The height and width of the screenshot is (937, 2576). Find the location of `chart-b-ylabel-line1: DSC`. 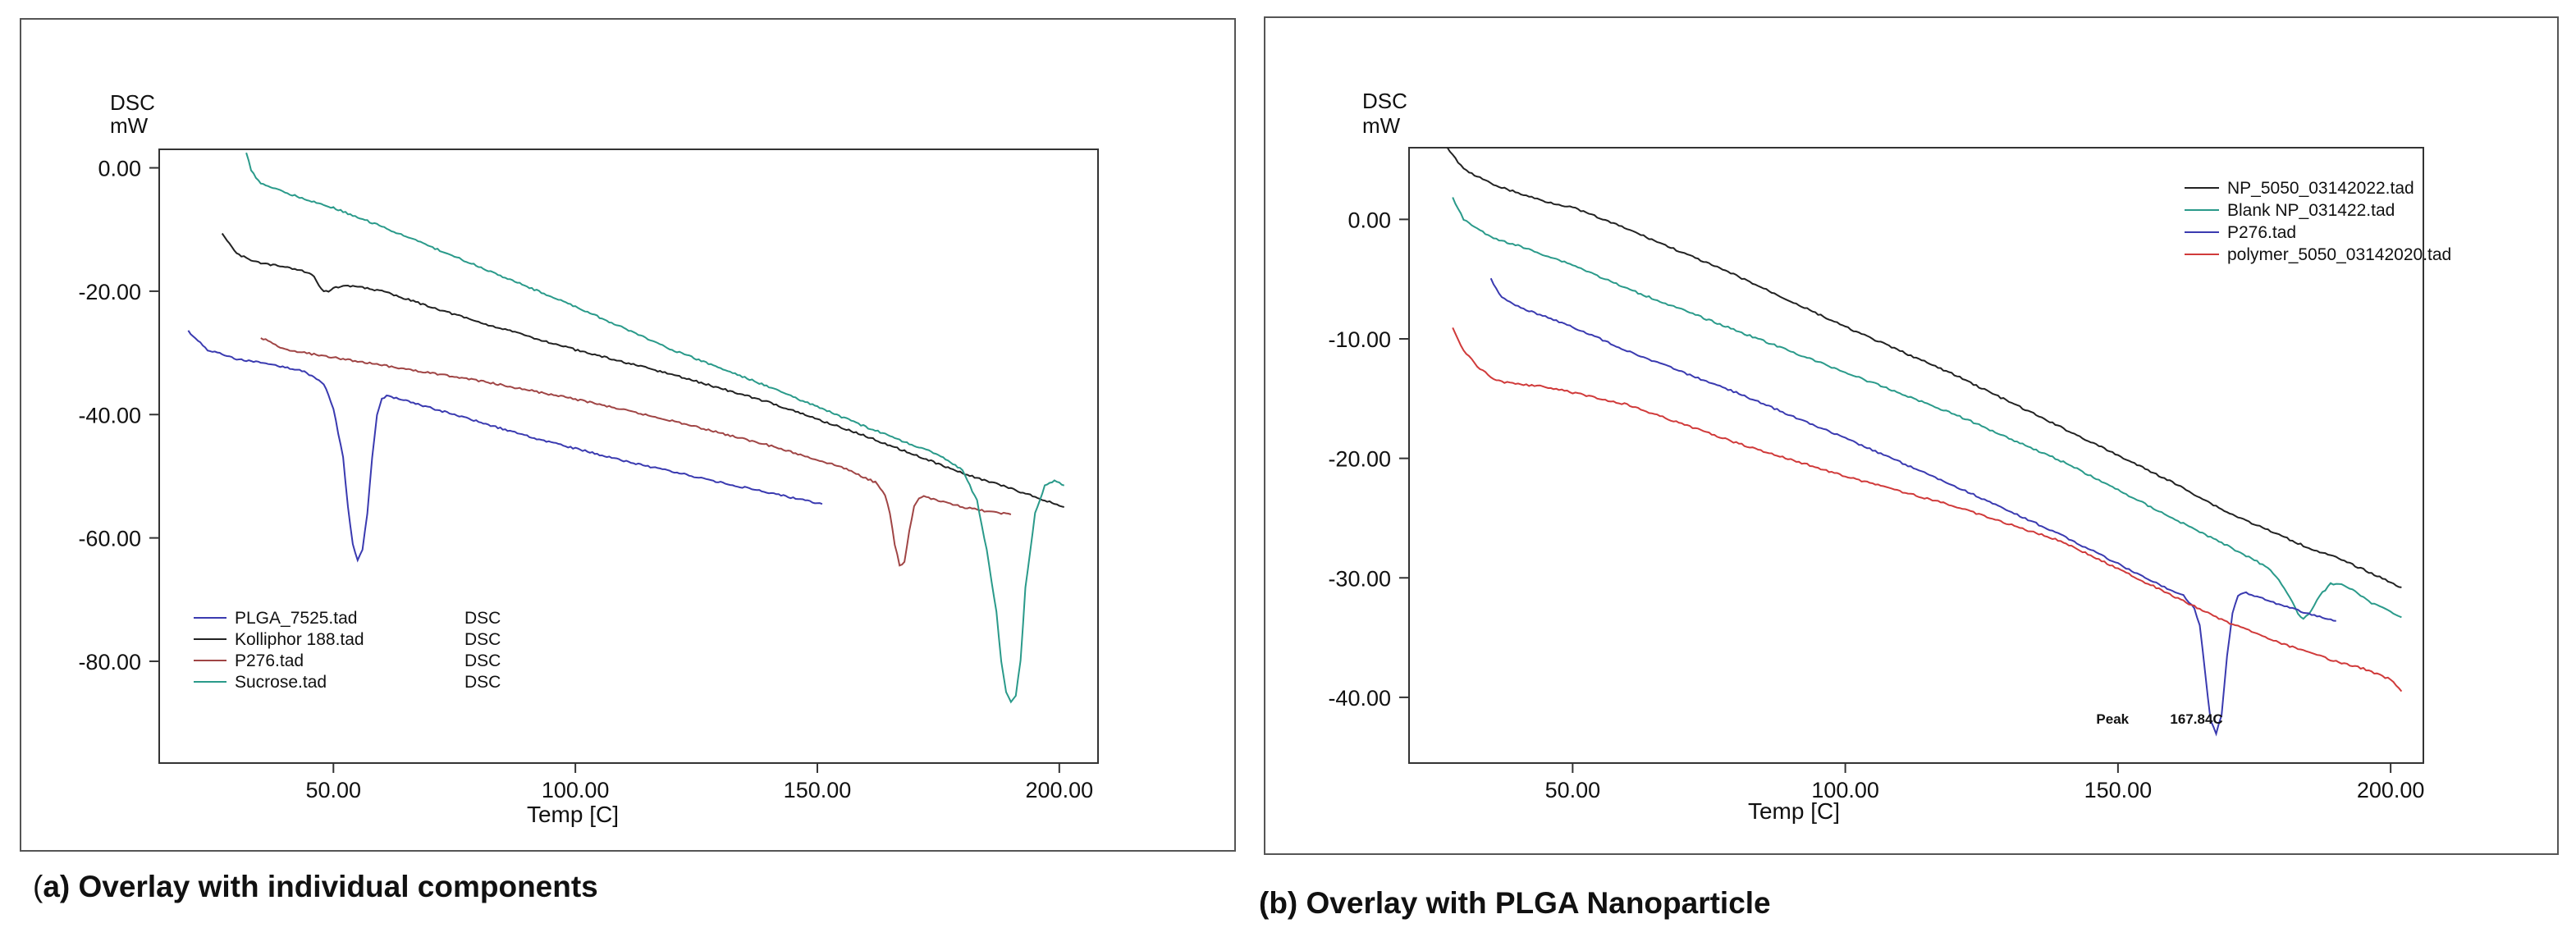

chart-b-ylabel-line1: DSC is located at coordinates (1384, 101).